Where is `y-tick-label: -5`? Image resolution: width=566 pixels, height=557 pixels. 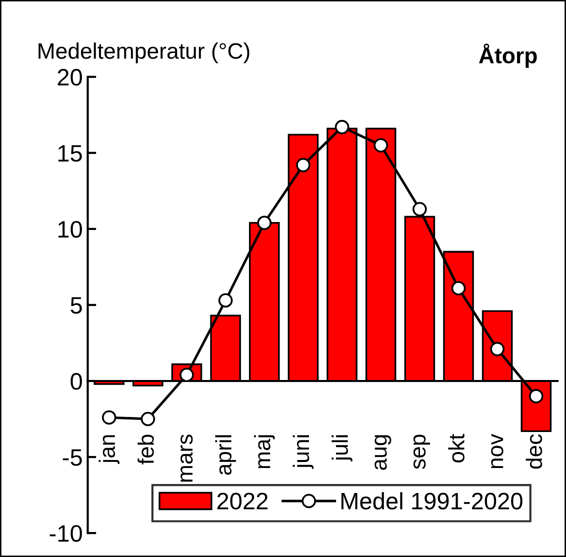
y-tick-label: -5 is located at coordinates (72, 457).